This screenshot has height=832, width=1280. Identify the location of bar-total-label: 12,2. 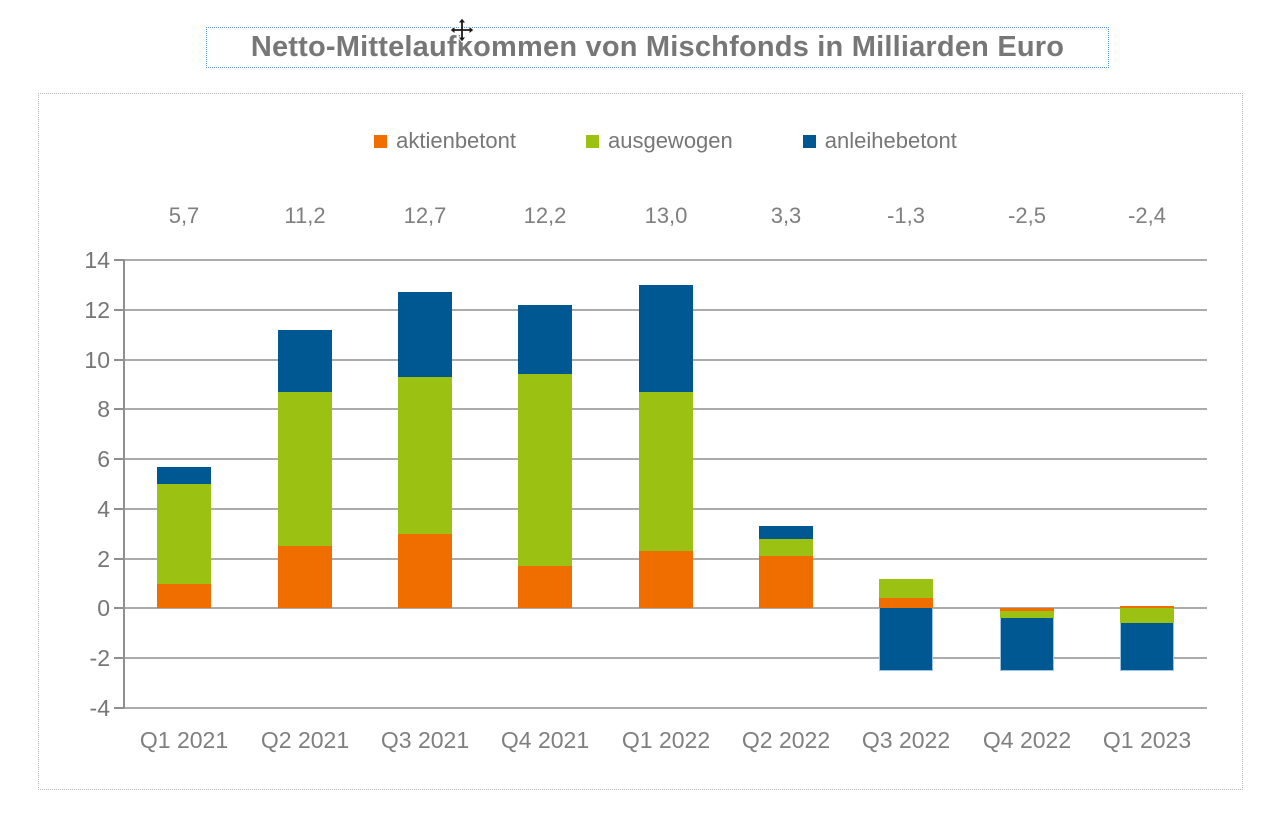
(545, 215).